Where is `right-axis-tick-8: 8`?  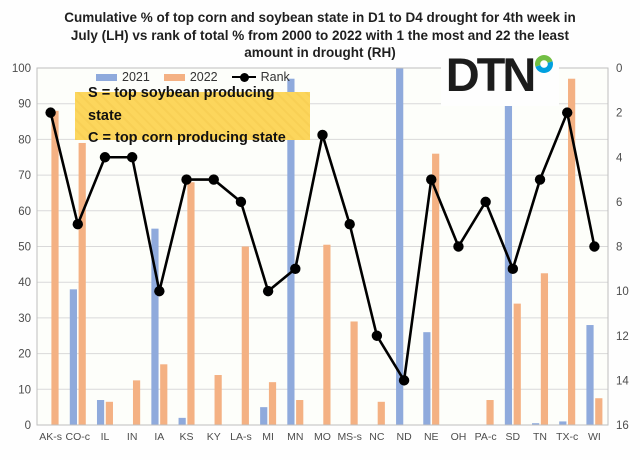
right-axis-tick-8: 8 is located at coordinates (619, 248).